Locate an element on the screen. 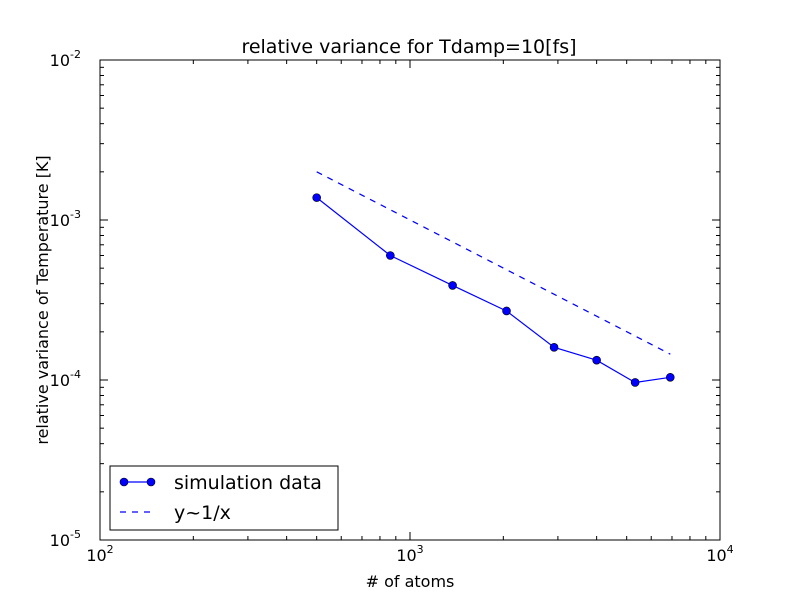 This screenshot has width=800, height=600. y-tick-label: 10⁻³ is located at coordinates (65, 219).